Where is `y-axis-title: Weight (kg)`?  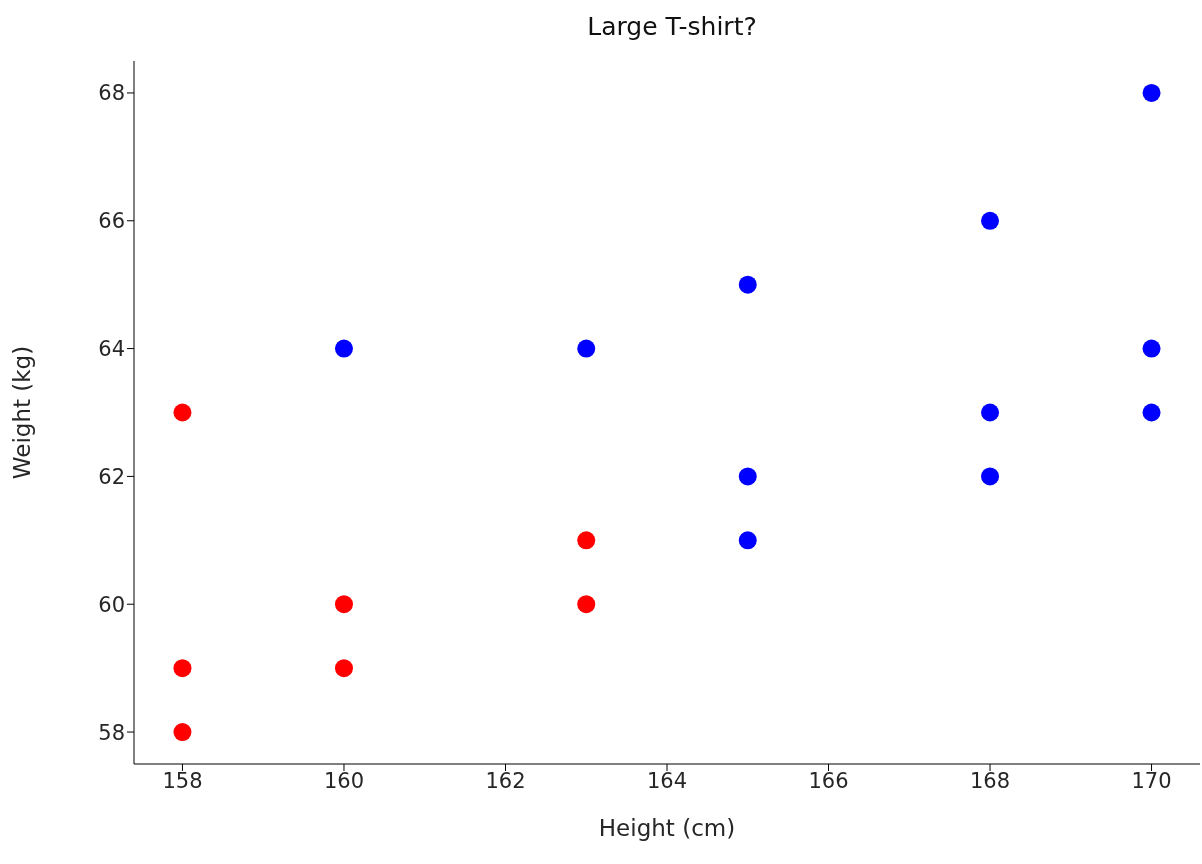 y-axis-title: Weight (kg) is located at coordinates (22, 412).